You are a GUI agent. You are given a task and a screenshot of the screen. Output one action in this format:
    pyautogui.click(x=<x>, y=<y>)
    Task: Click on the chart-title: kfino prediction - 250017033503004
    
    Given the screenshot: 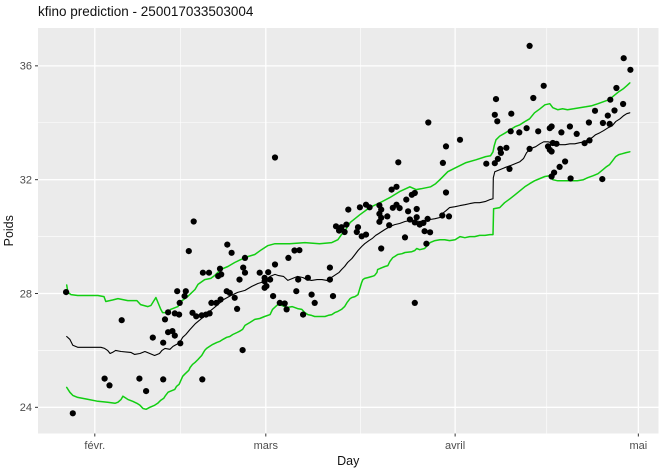 What is the action you would take?
    pyautogui.click(x=146, y=11)
    